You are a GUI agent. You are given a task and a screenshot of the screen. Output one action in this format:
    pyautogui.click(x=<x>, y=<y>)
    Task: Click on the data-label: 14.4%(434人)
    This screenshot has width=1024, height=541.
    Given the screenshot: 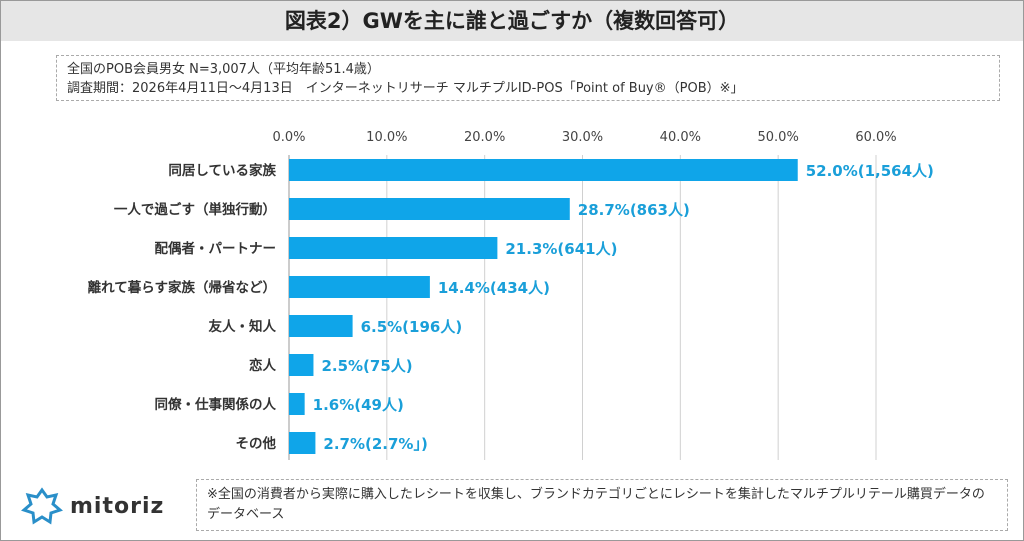 What is the action you would take?
    pyautogui.click(x=494, y=288)
    